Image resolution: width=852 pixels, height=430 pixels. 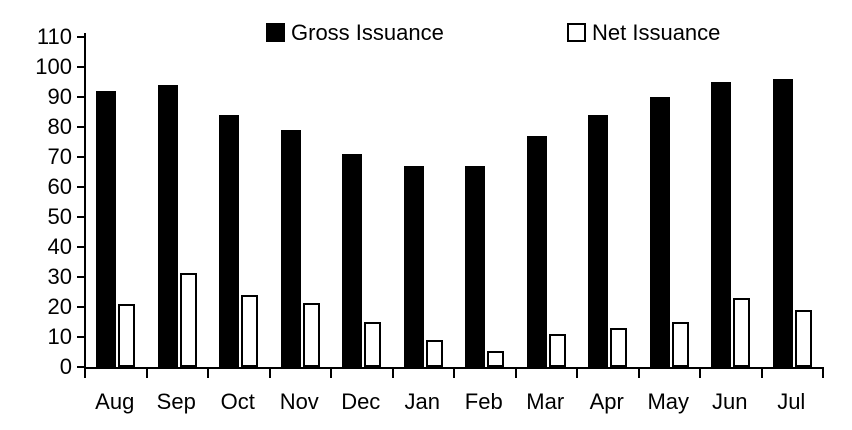 What do you see at coordinates (721, 224) in the screenshot?
I see `gross-bar-jun` at bounding box center [721, 224].